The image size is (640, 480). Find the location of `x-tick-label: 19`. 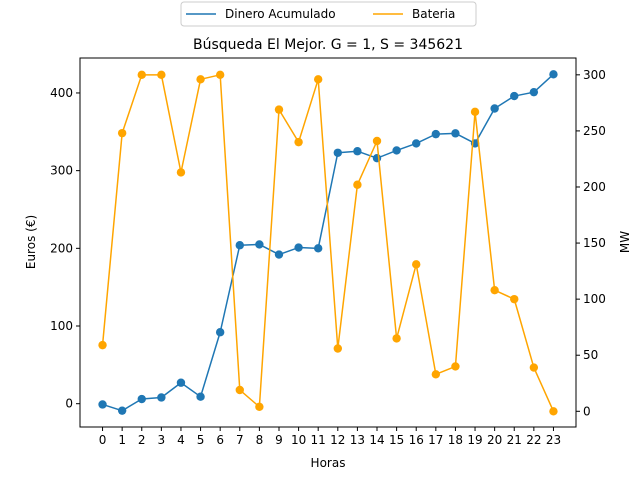

x-tick-label: 19 is located at coordinates (474, 440).